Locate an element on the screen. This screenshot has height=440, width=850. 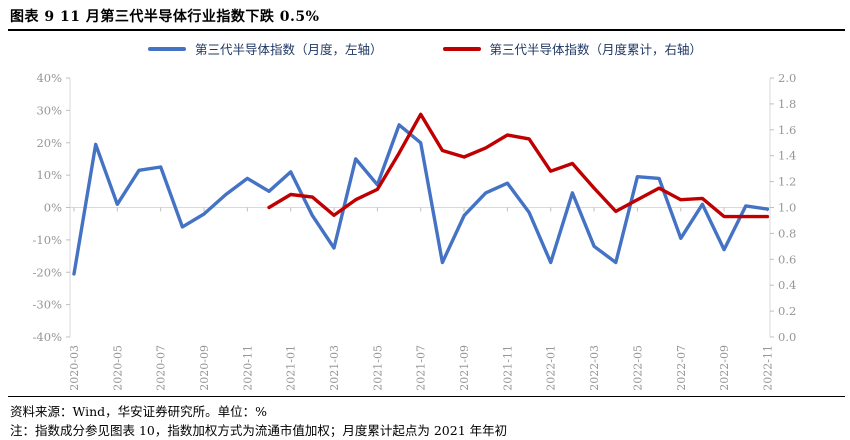
right-axis-label: 1.8 is located at coordinates (787, 104).